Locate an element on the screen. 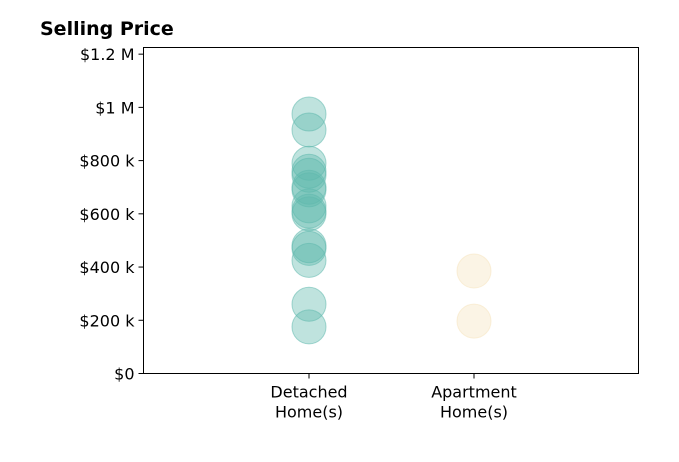 This screenshot has height=462, width=679. y-tick-label: $1 M is located at coordinates (114, 107).